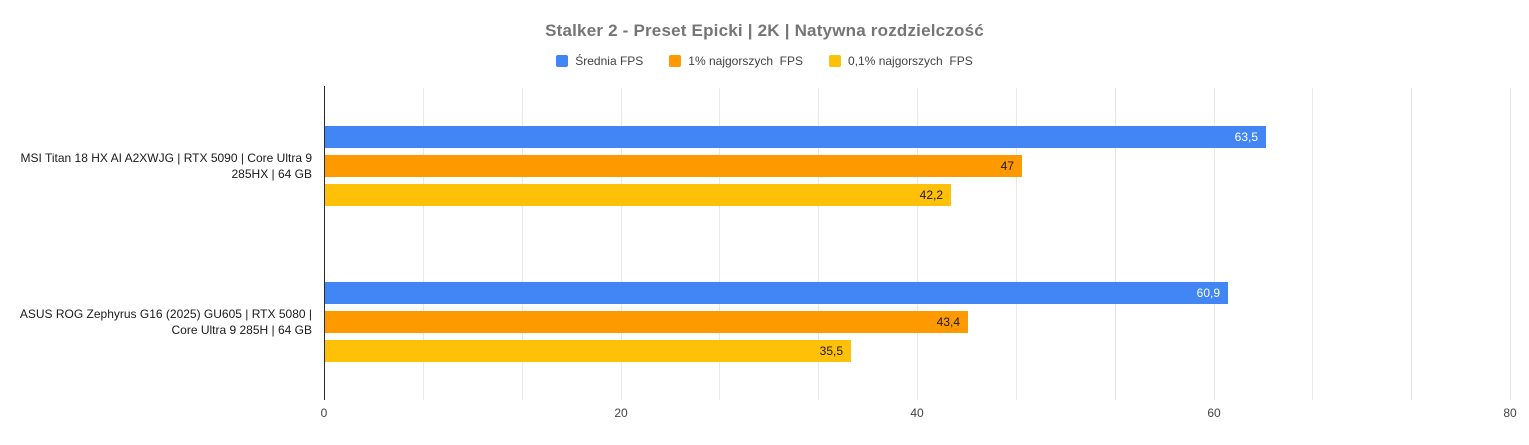  What do you see at coordinates (638, 195) in the screenshot?
I see `bar: 42,2` at bounding box center [638, 195].